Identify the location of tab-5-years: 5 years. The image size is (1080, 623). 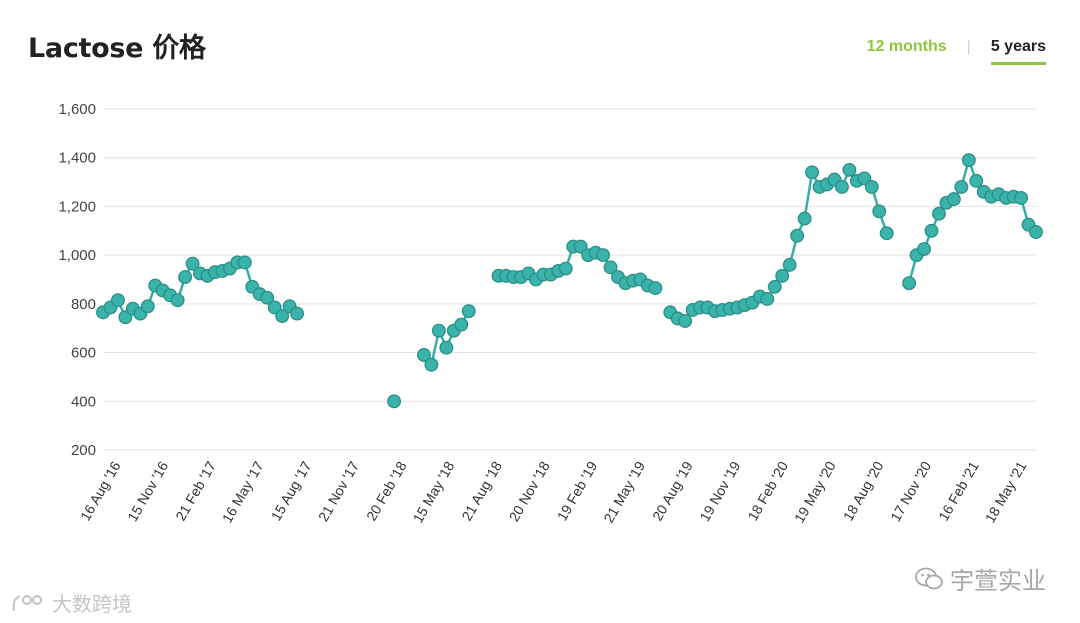
(1018, 51).